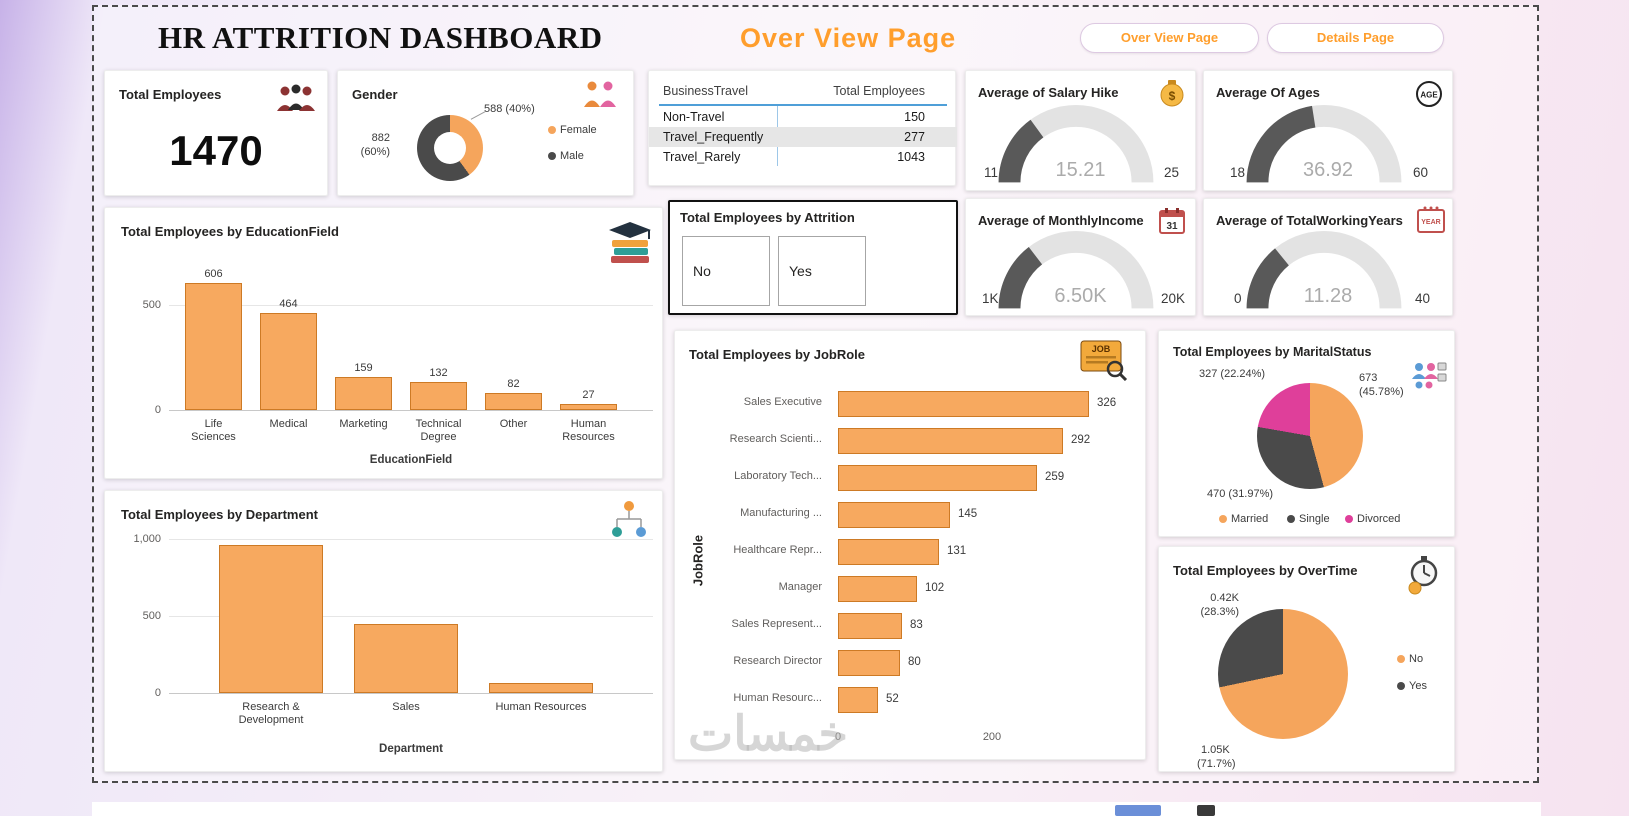 Image resolution: width=1629 pixels, height=816 pixels. I want to click on category-label: Human Resources, so click(541, 707).